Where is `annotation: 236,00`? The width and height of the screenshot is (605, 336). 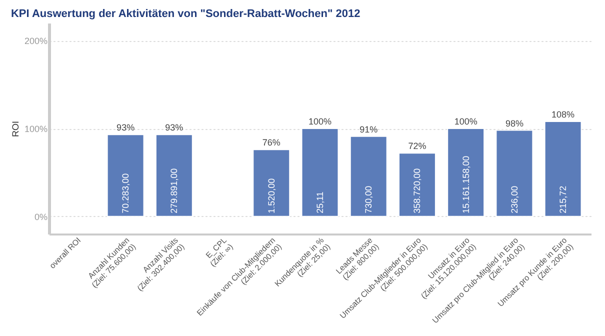 annotation: 236,00 is located at coordinates (514, 200).